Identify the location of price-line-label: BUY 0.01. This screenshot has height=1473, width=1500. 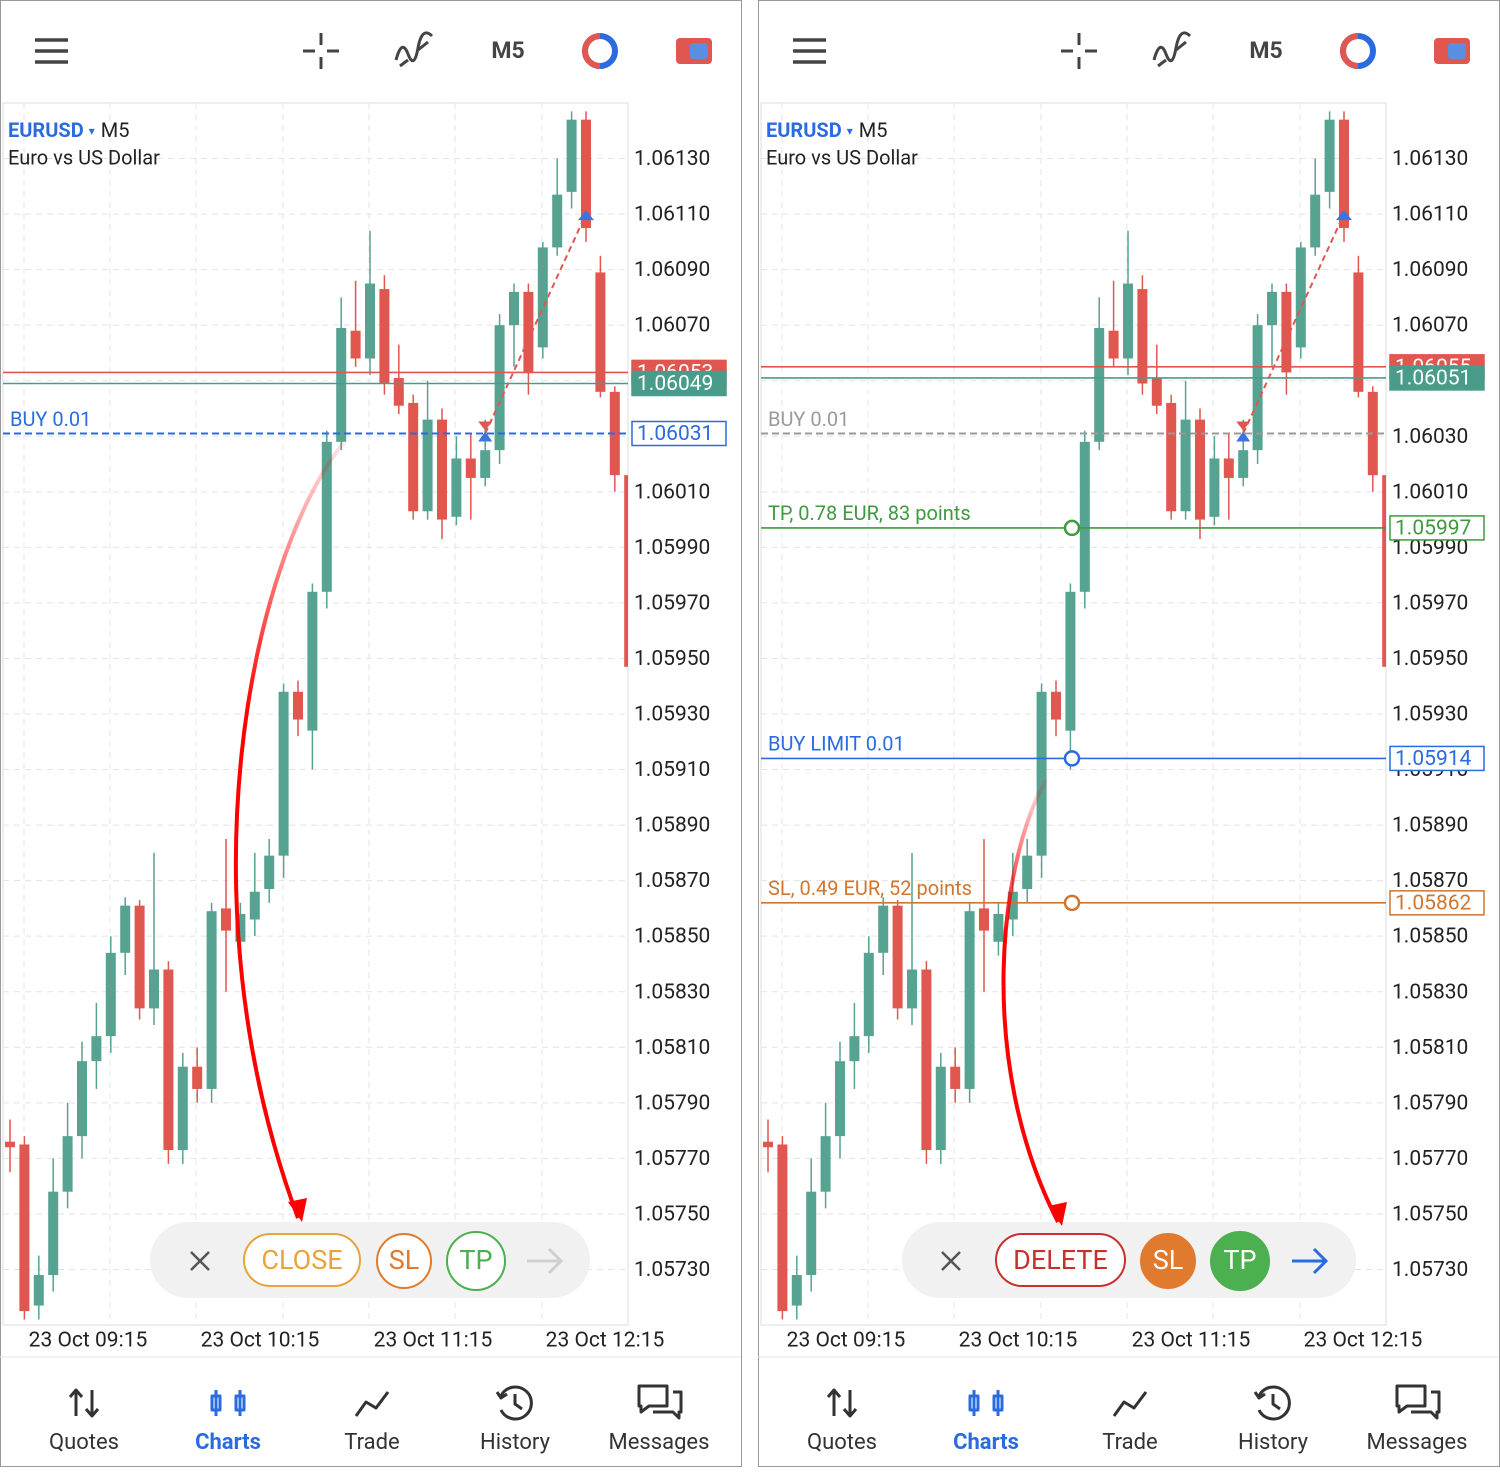
(808, 419).